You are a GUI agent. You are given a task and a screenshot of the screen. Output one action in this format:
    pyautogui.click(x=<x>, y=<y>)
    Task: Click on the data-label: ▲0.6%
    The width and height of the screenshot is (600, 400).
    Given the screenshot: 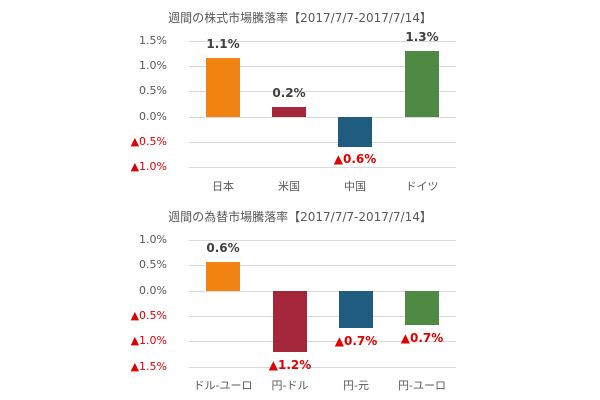 What is the action you would take?
    pyautogui.click(x=355, y=159)
    